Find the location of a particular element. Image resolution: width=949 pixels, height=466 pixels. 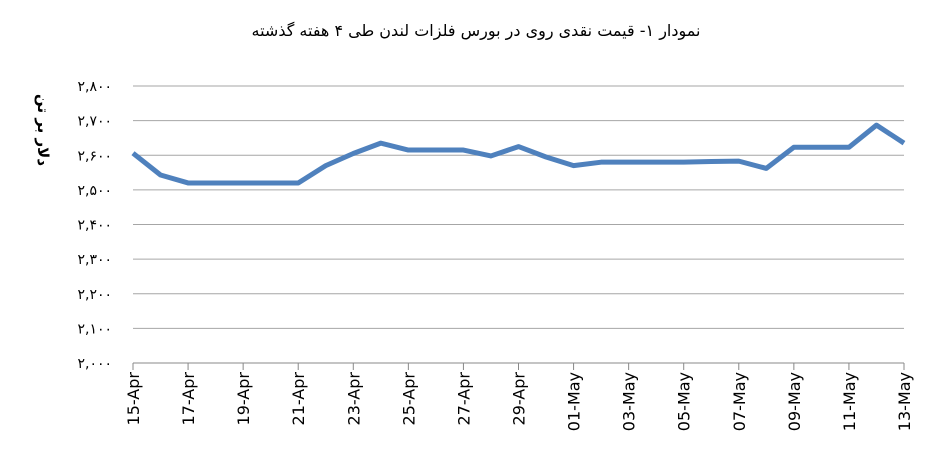

x-tick-label: 17-Apr is located at coordinates (188, 399).